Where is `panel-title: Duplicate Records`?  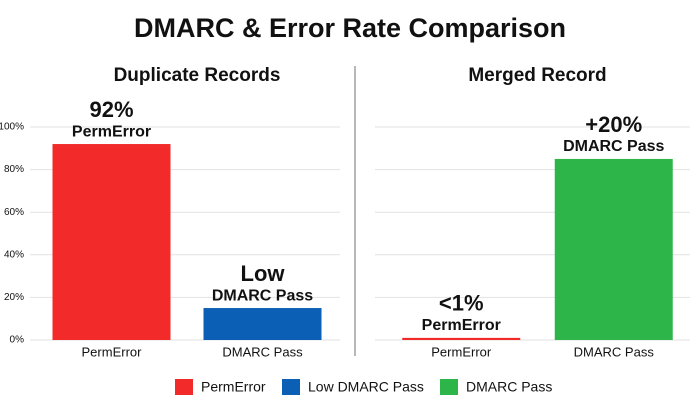 panel-title: Duplicate Records is located at coordinates (197, 75).